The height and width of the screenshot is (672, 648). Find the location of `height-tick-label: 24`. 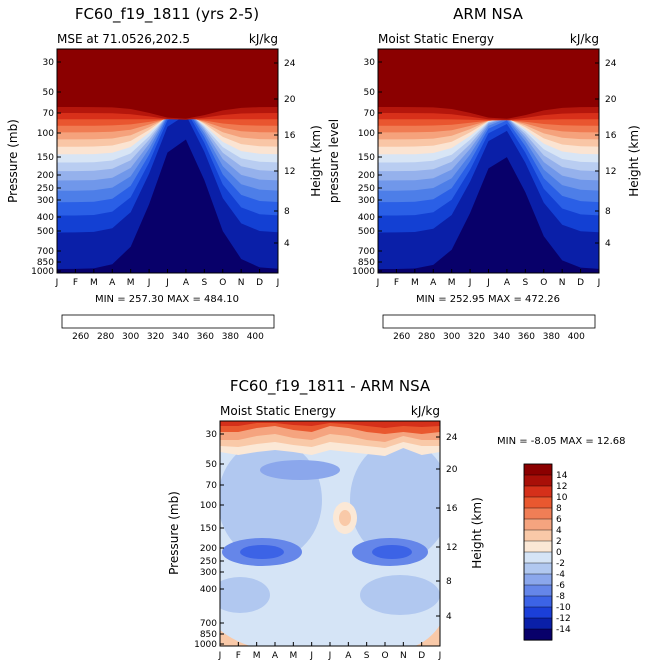

height-tick-label: 24 is located at coordinates (452, 438).